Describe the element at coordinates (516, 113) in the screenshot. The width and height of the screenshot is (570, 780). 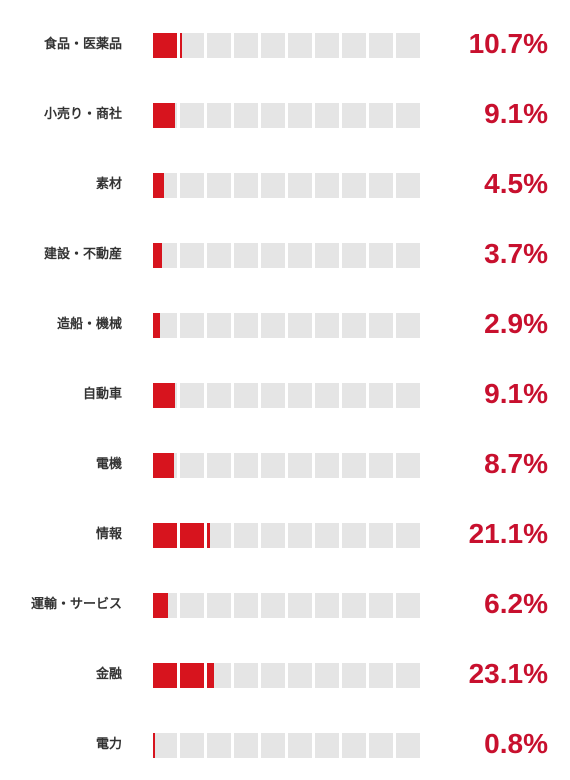
I see `value-label: 9.1%` at that location.